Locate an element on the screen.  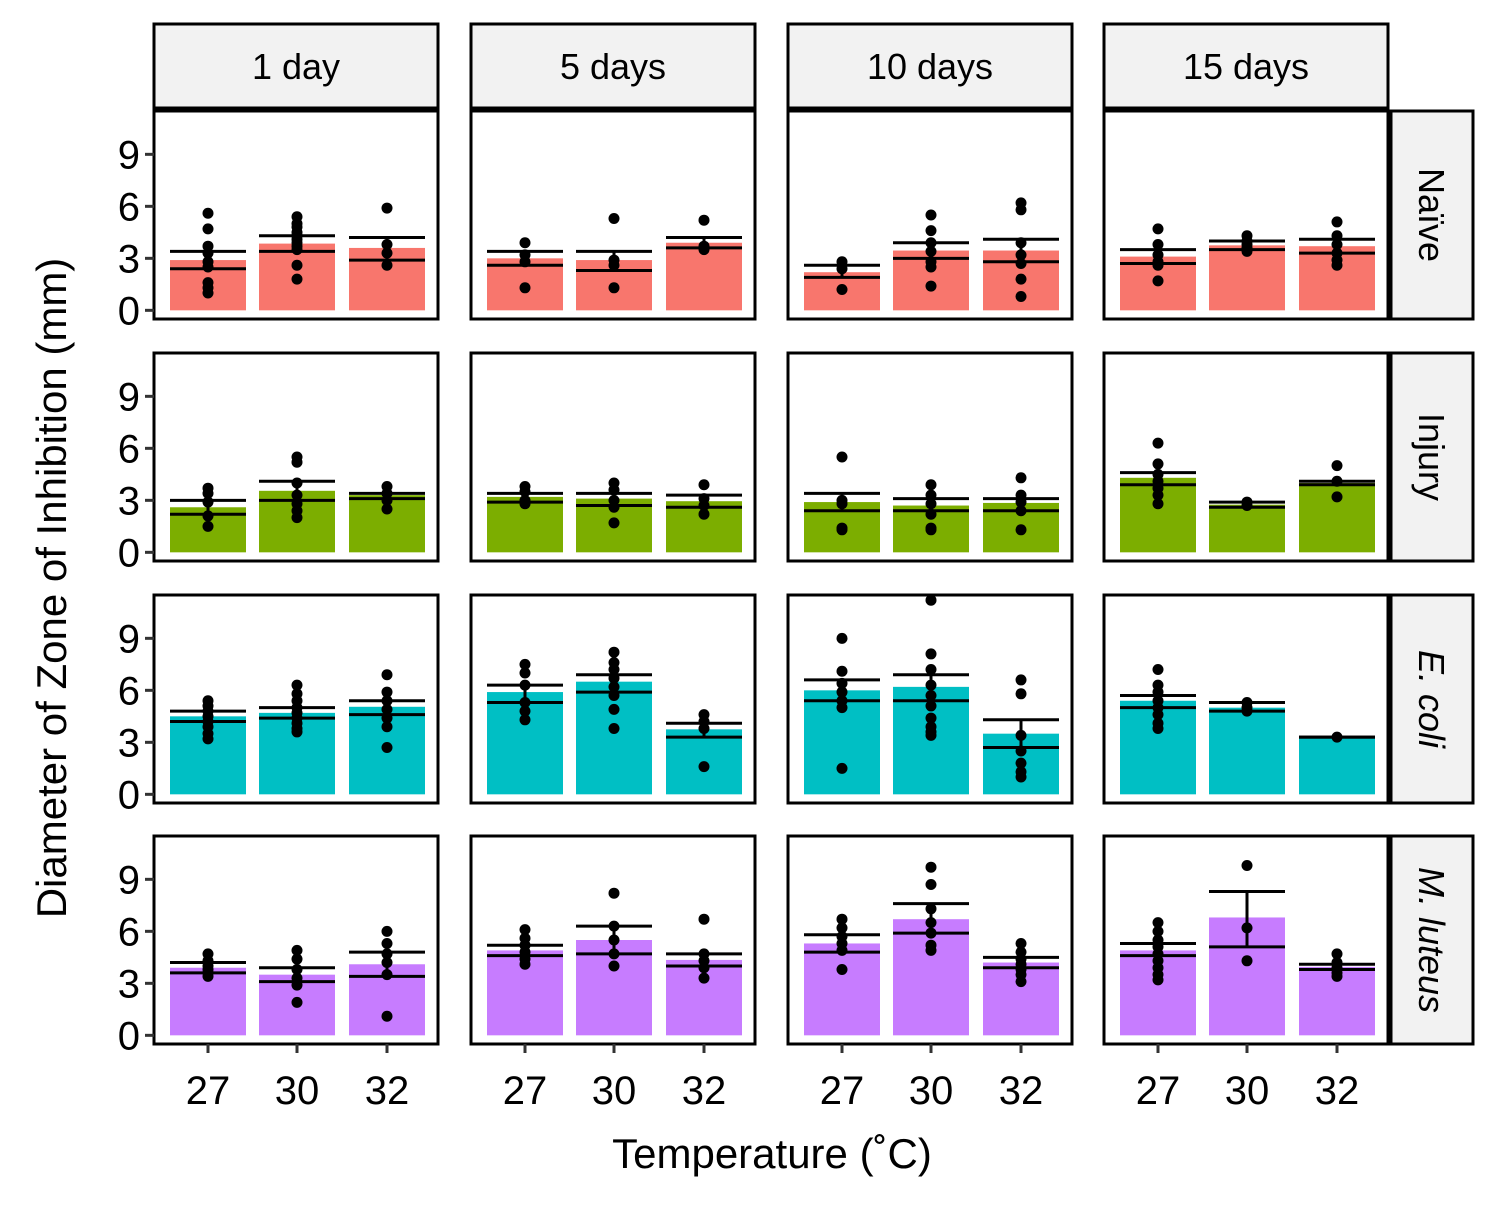
x-axis-title: Temperature (˚C) is located at coordinates (772, 1153).